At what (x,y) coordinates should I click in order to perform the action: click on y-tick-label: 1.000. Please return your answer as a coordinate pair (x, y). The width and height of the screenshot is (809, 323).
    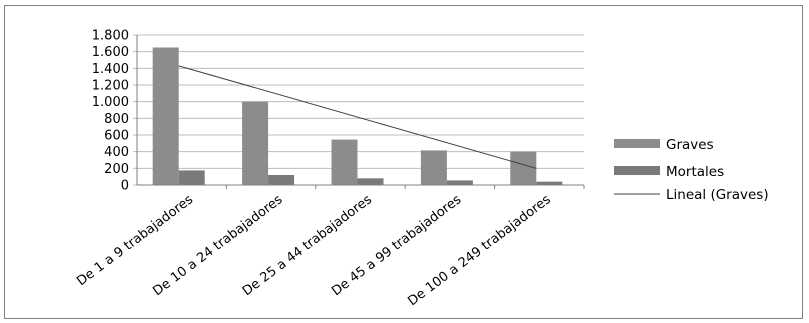
    Looking at the image, I should click on (110, 102).